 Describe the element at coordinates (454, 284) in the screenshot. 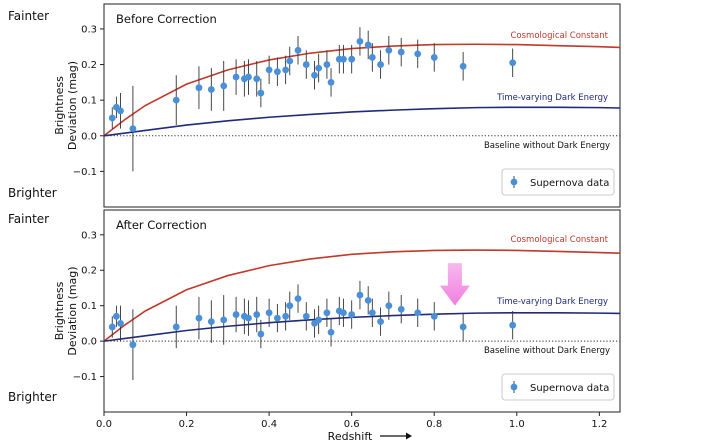

I see `correction-arrow-icon` at that location.